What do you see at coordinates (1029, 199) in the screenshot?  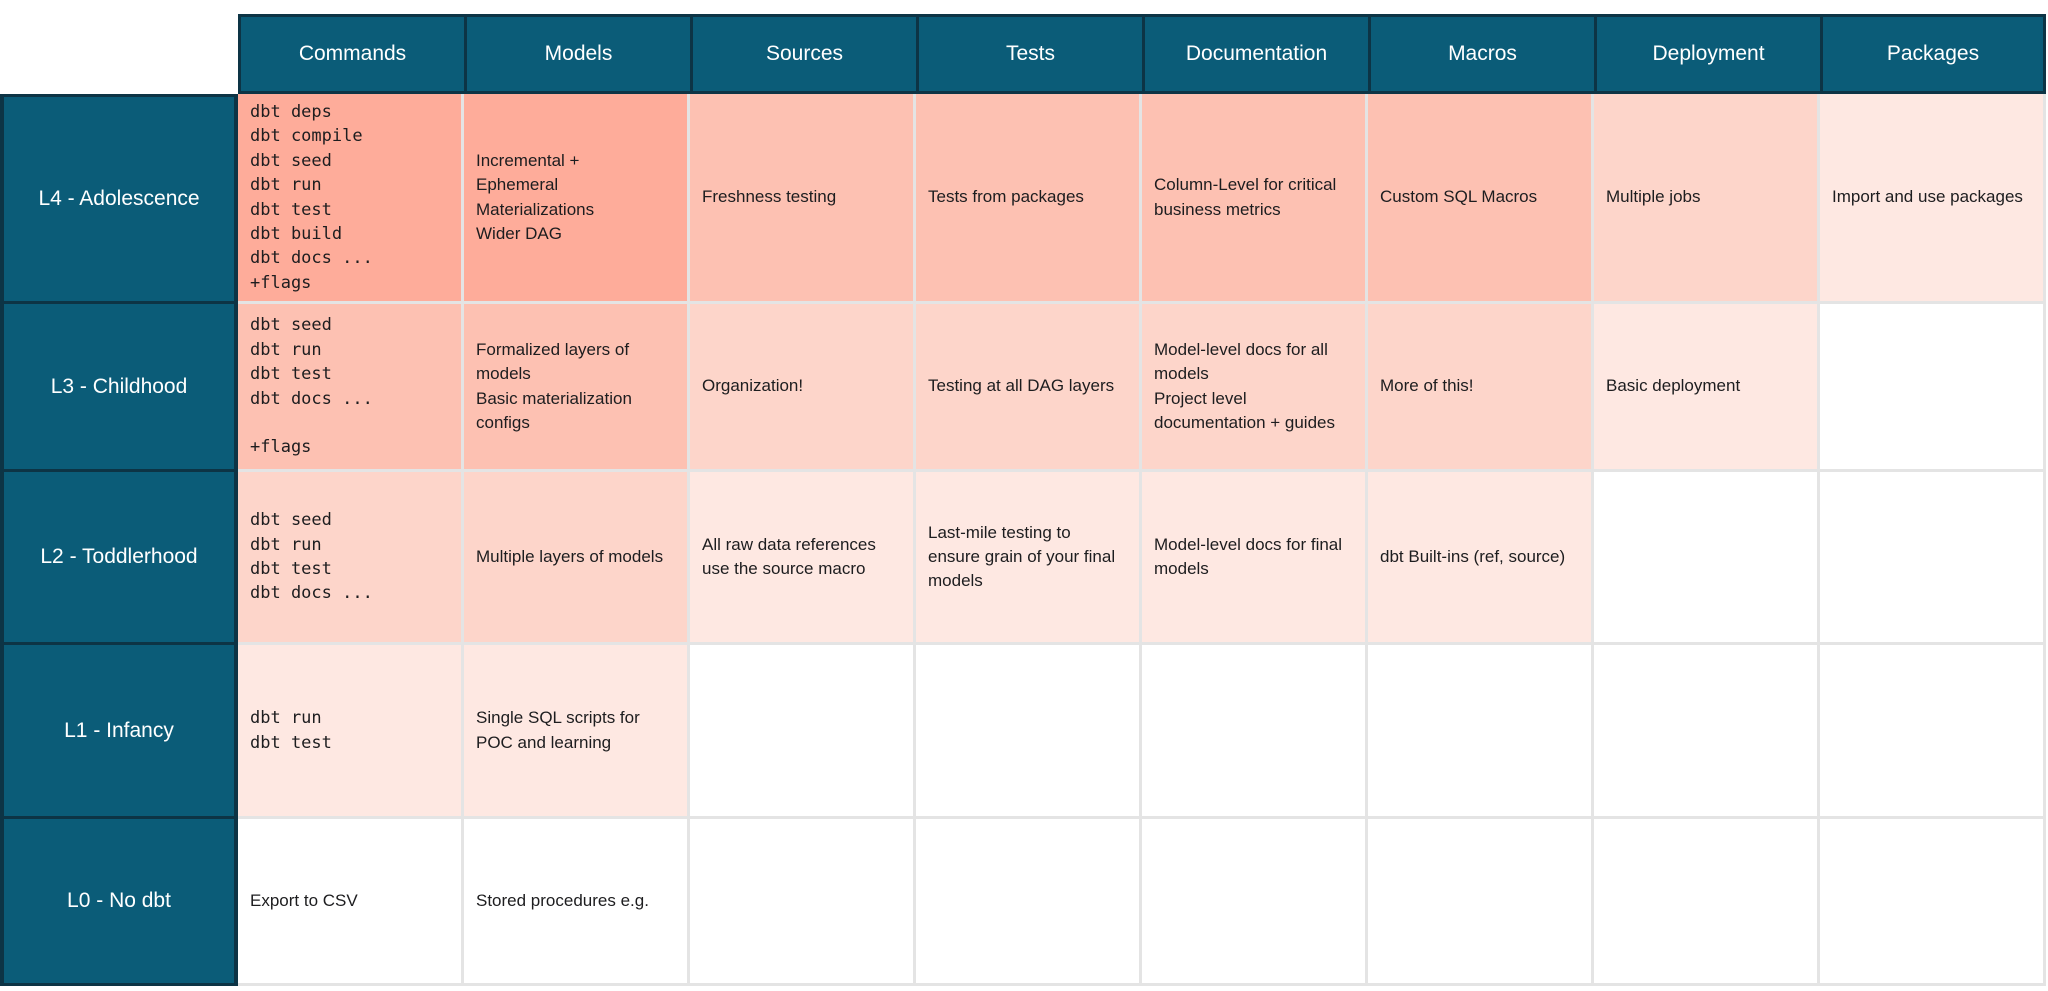 I see `table-cell: Tests from packages` at bounding box center [1029, 199].